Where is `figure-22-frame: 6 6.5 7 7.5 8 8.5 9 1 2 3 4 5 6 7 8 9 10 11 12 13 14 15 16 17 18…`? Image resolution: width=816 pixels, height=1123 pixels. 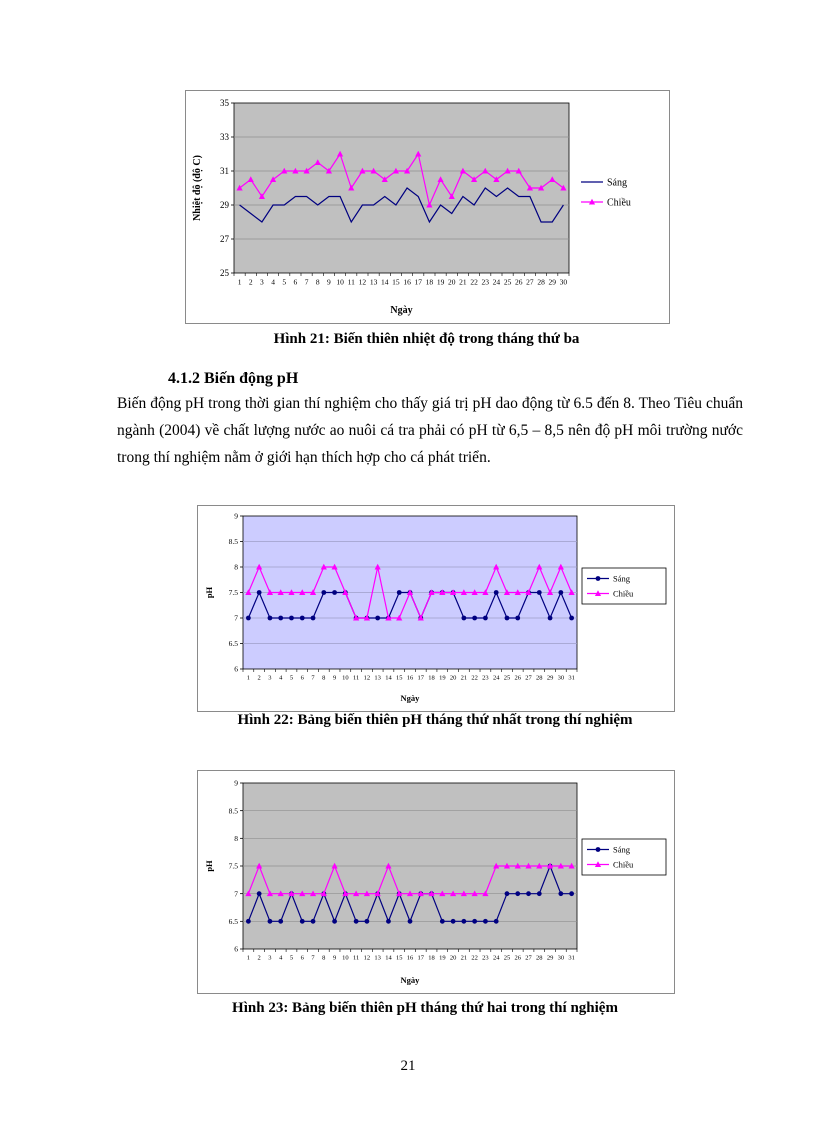
figure-22-frame: 6 6.5 7 7.5 8 8.5 9 1 2 3 4 5 6 7 8 9 10 11 12 13 14 15 16 17 18… is located at coordinates (436, 608).